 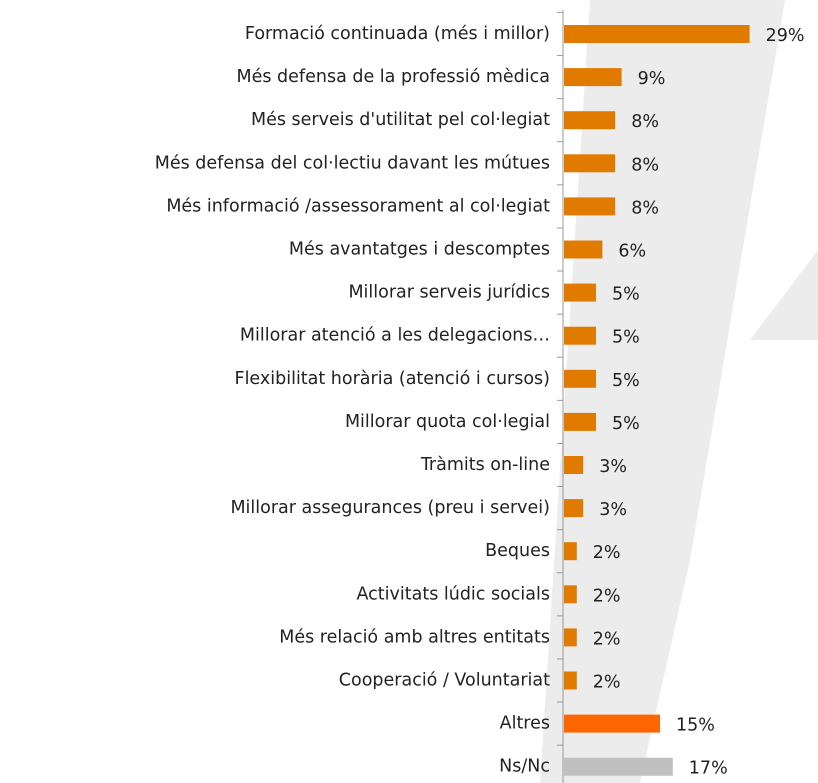 What do you see at coordinates (632, 252) in the screenshot?
I see `value-label: 6%` at bounding box center [632, 252].